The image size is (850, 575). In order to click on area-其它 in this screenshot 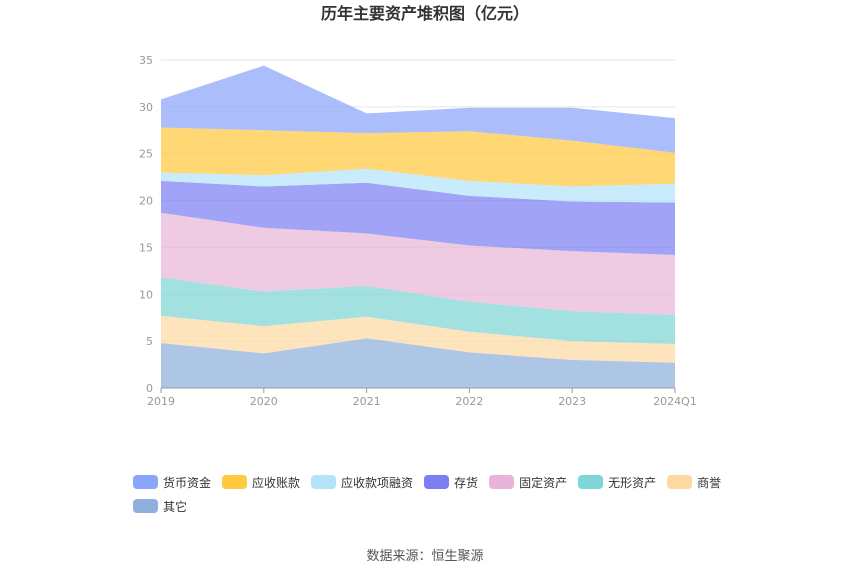, I will do `click(418, 363)`.